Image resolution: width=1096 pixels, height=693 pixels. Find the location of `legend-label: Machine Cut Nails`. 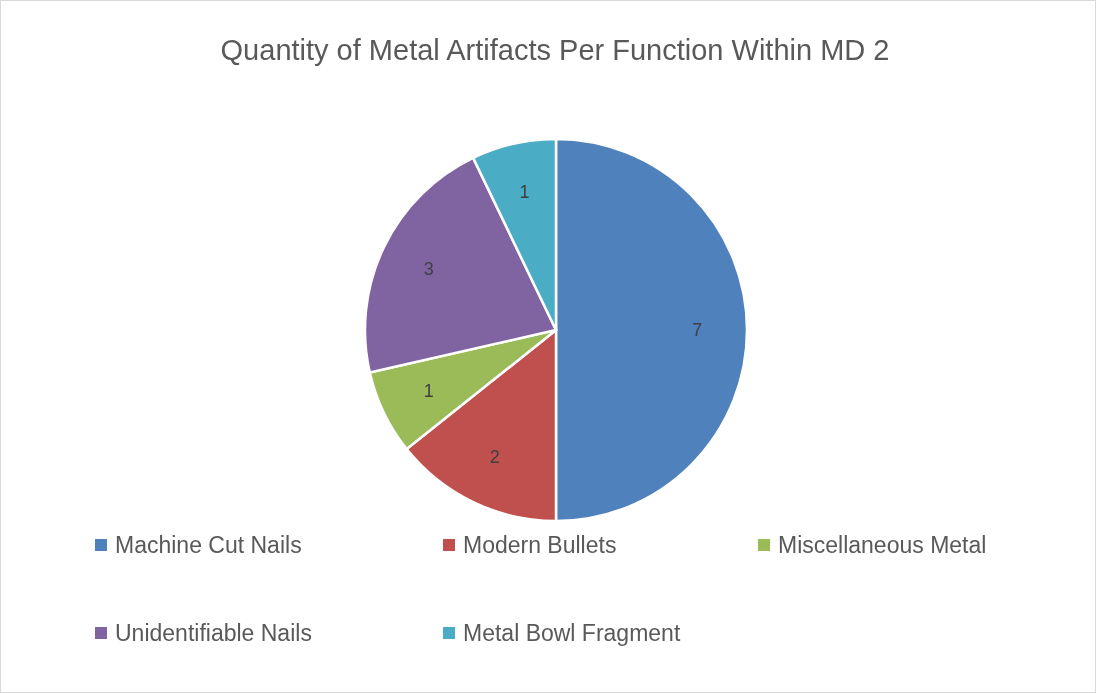

legend-label: Machine Cut Nails is located at coordinates (208, 545).